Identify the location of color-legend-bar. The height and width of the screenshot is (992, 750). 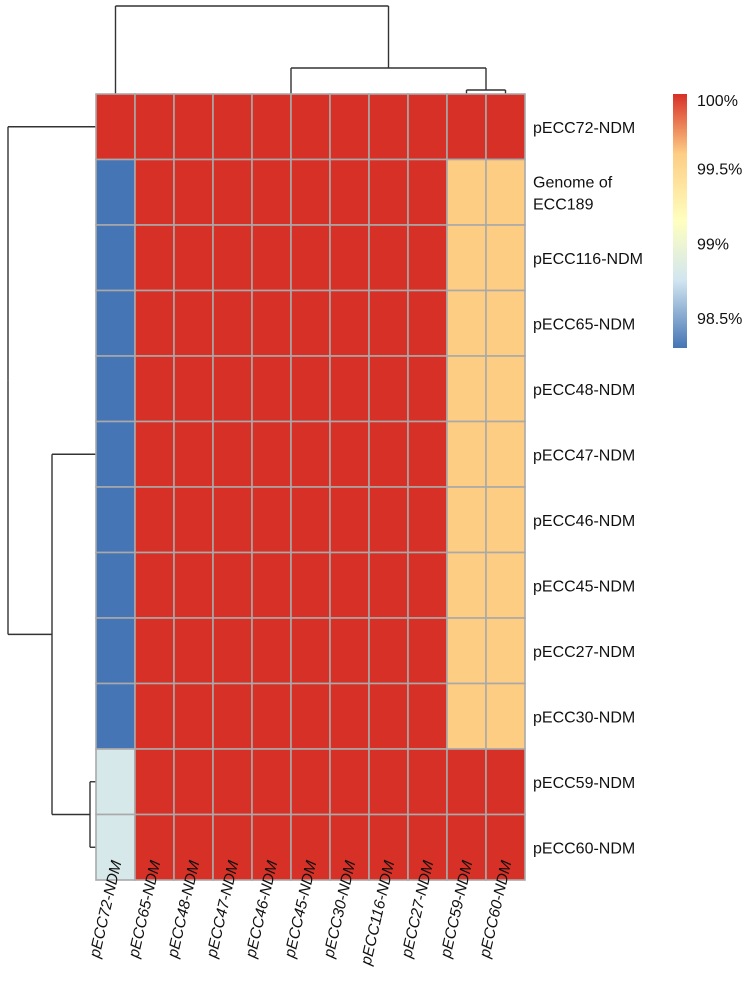
(680, 221).